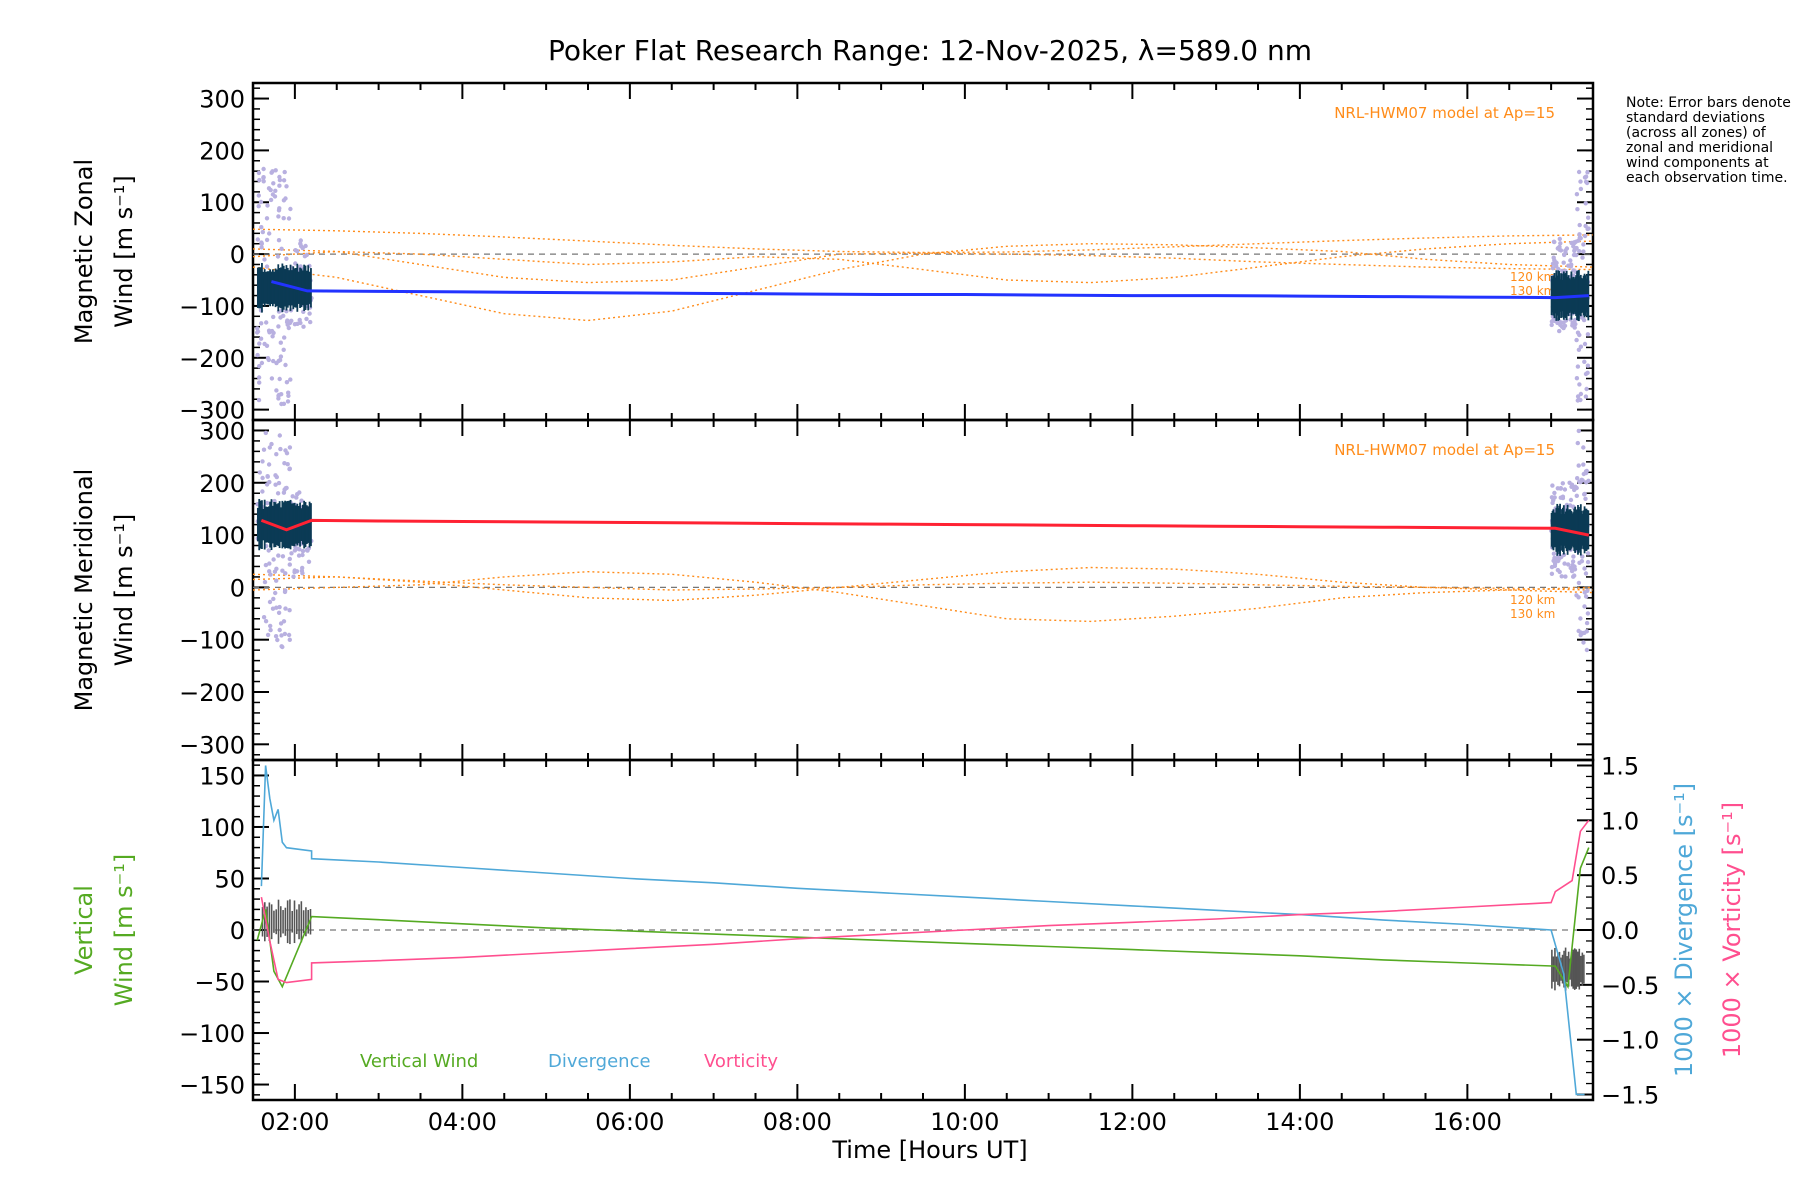 The image size is (1800, 1200). Describe the element at coordinates (925, 901) in the screenshot. I see `vorticity-line` at that location.